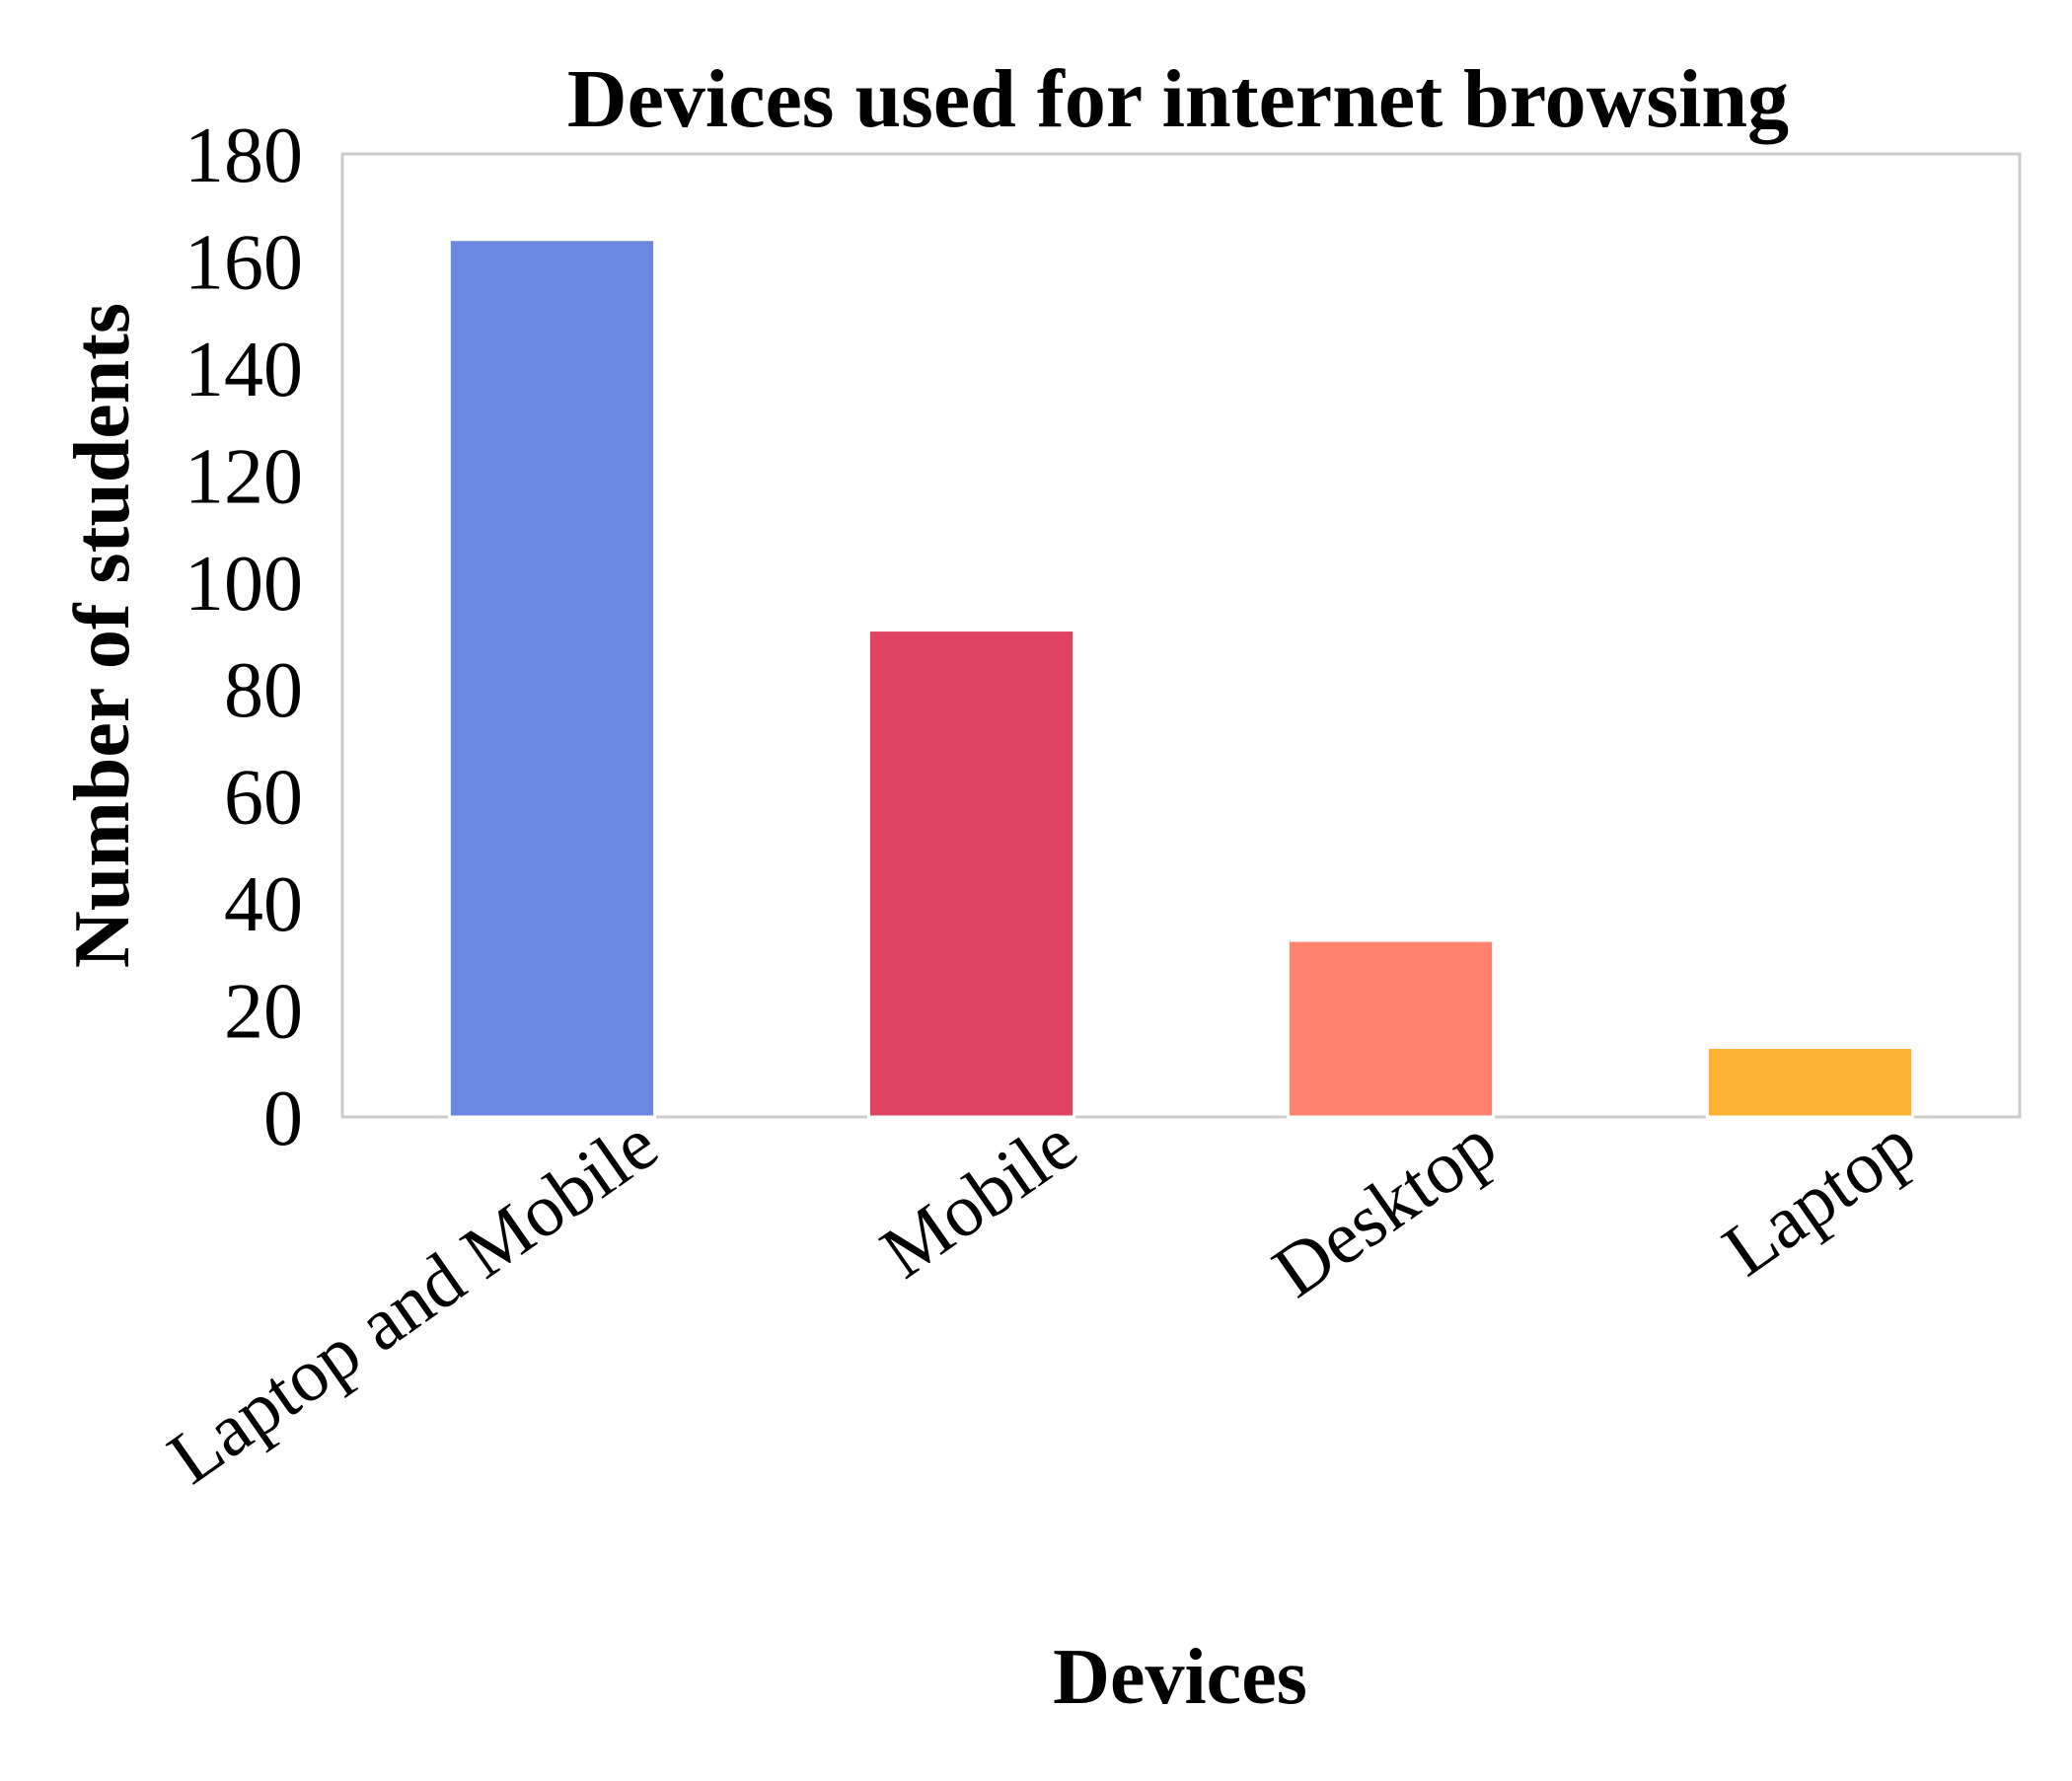 This screenshot has width=2072, height=1781. What do you see at coordinates (283, 1119) in the screenshot?
I see `y-tick-label: 0` at bounding box center [283, 1119].